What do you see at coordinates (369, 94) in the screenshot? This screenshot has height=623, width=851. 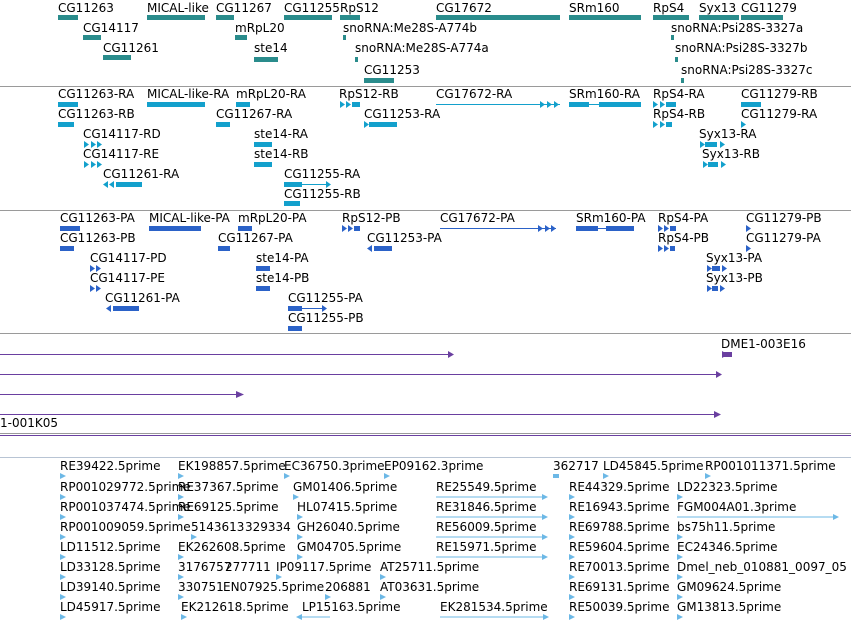 I see `transcript-track-label: RpS12-RB` at bounding box center [369, 94].